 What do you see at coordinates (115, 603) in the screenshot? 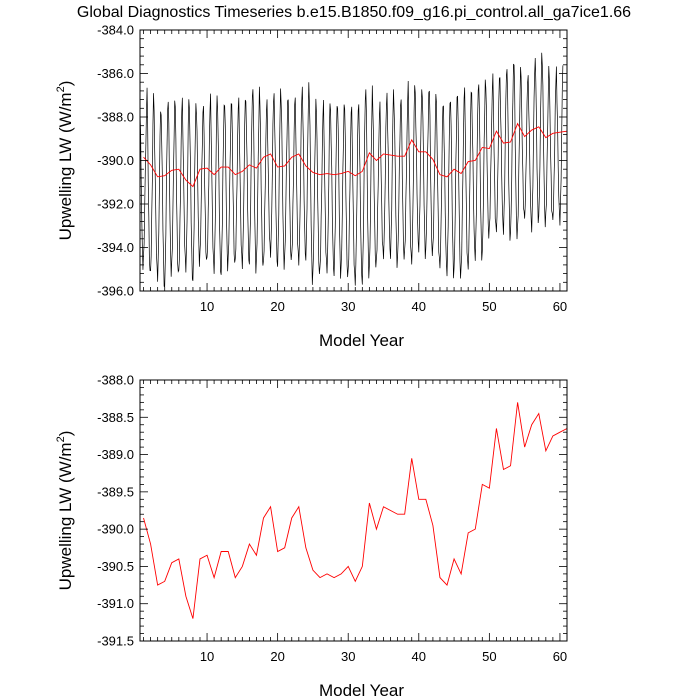
I see `y-tick-label: -391.0` at bounding box center [115, 603].